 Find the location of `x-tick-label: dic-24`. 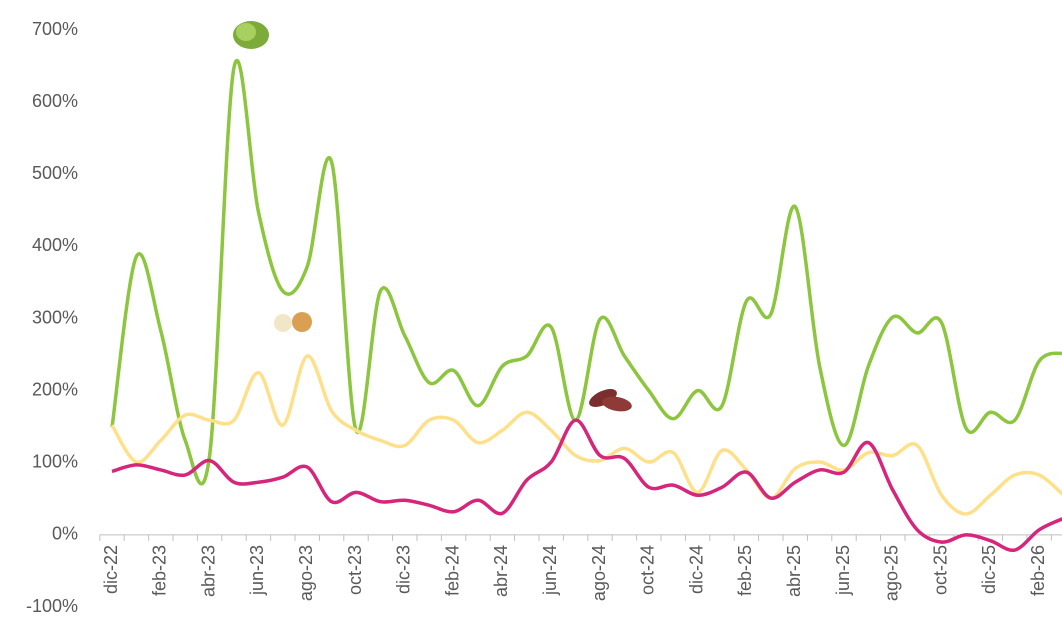

x-tick-label: dic-24 is located at coordinates (696, 569).